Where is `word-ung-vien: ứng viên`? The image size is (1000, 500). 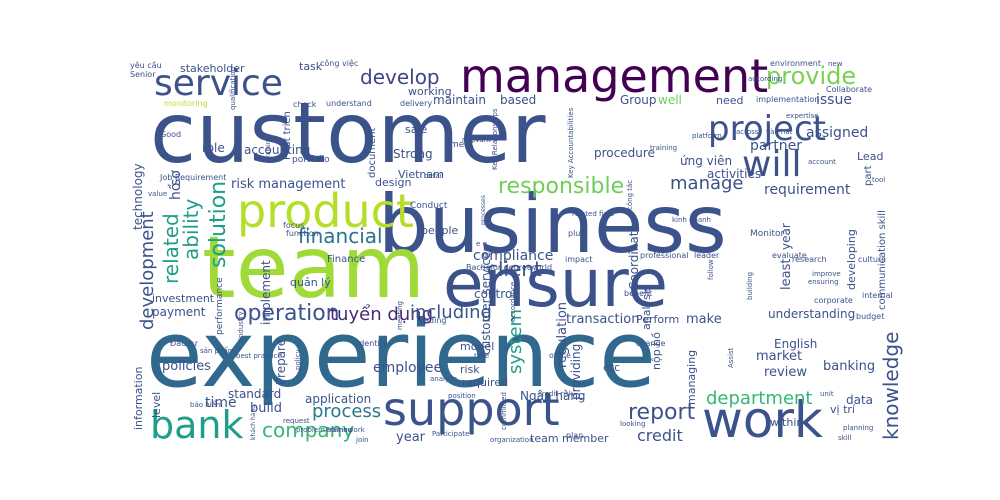 word-ung-vien: ứng viên is located at coordinates (706, 161).